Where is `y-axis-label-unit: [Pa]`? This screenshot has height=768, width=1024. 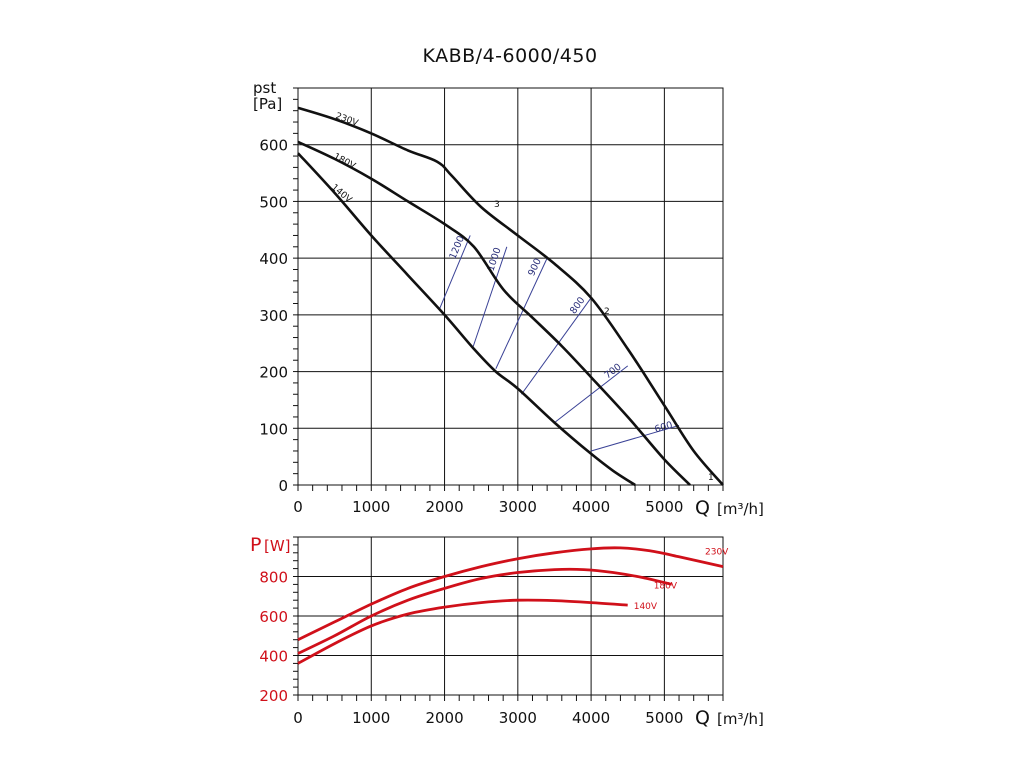
y-axis-label-unit: [Pa] is located at coordinates (267, 104).